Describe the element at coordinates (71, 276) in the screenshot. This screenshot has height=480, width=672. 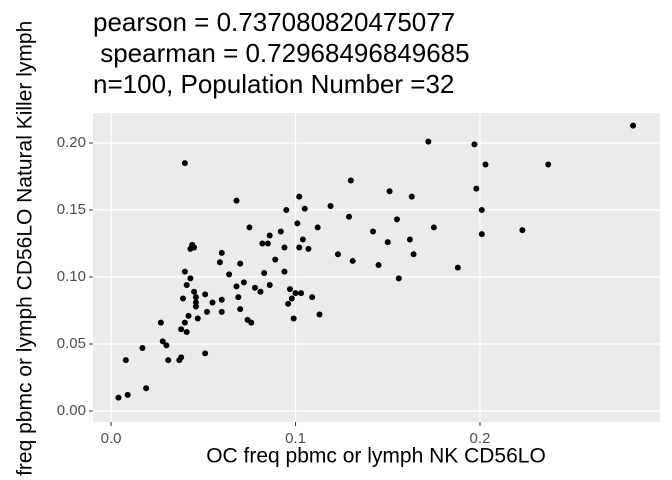
I see `y-tick-label: 0.10` at that location.